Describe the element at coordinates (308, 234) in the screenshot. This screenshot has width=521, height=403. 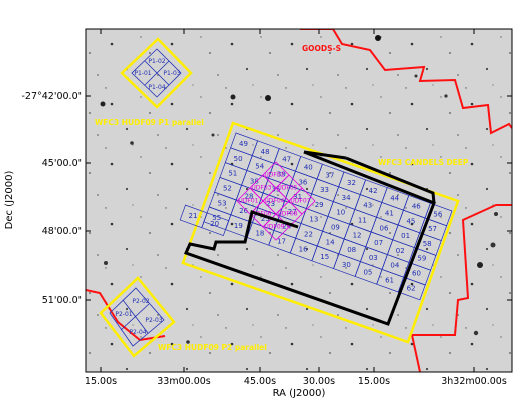
I see `candels-tile-label: 22` at that location.